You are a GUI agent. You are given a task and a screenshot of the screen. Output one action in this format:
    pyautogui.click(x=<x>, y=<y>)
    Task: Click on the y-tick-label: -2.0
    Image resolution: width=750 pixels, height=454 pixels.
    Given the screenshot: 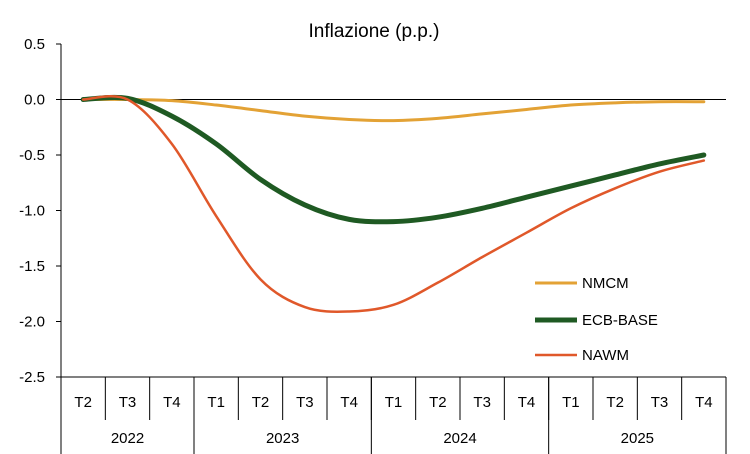 What is the action you would take?
    pyautogui.click(x=32, y=322)
    